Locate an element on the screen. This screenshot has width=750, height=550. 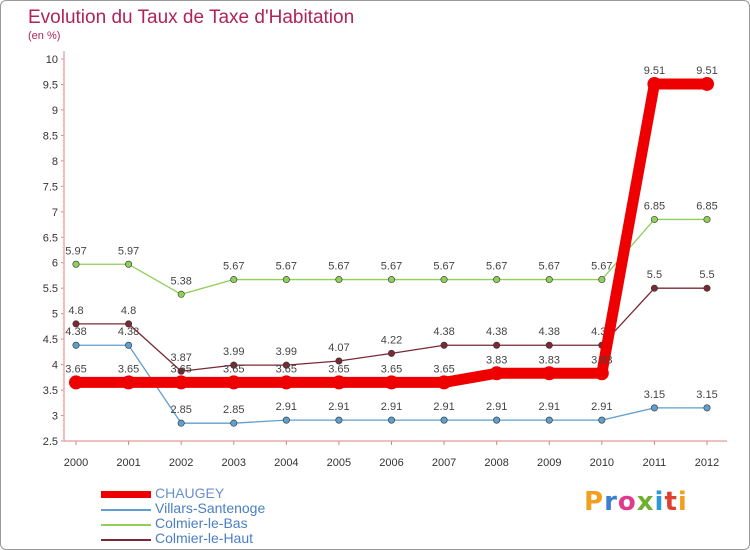
y-tick-label: 5.5 is located at coordinates (50, 289).